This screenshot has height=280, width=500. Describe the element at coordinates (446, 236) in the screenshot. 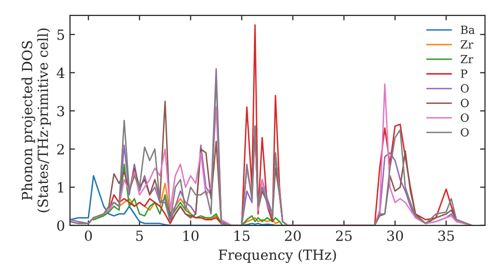

I see `x-tick-label: 35` at that location.